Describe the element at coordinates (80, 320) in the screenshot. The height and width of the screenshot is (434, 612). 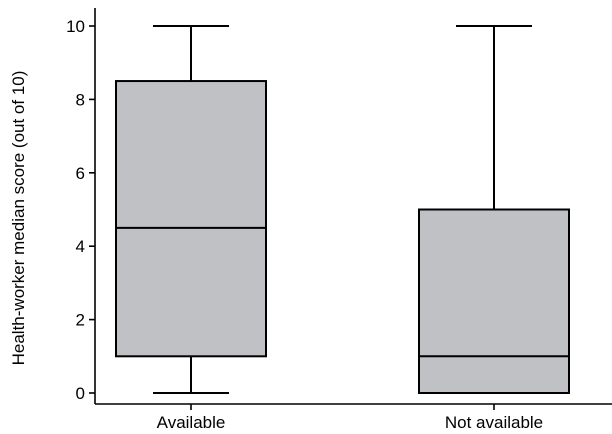
I see `y-tick-label: 2` at that location.